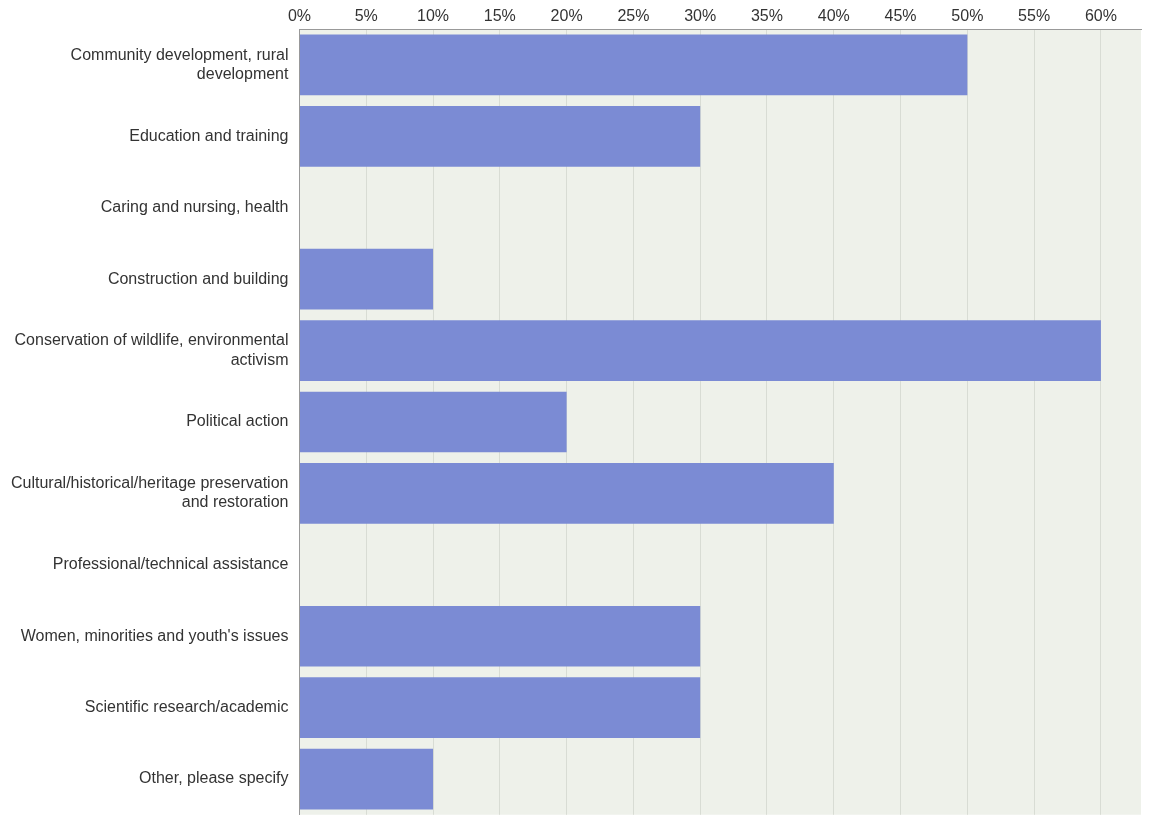 The image size is (1149, 837). Describe the element at coordinates (499, 16) in the screenshot. I see `x-tick-label: 15%` at that location.